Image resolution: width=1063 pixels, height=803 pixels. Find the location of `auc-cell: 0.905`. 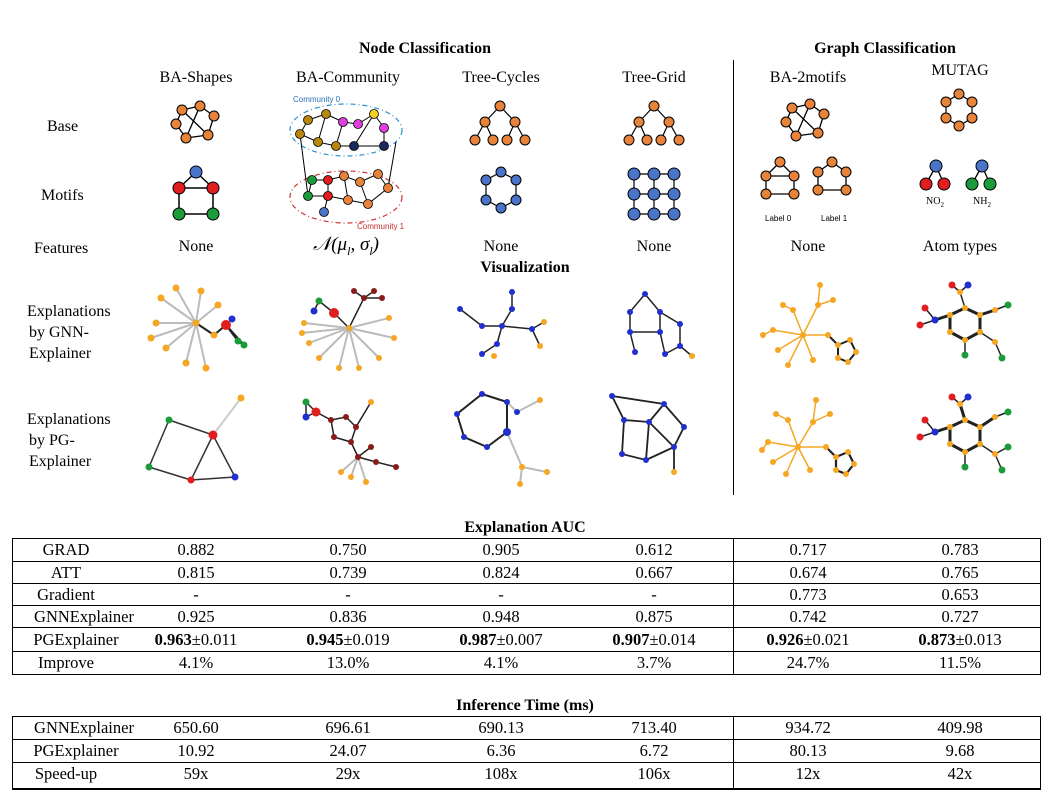

auc-cell: 0.905 is located at coordinates (501, 549).